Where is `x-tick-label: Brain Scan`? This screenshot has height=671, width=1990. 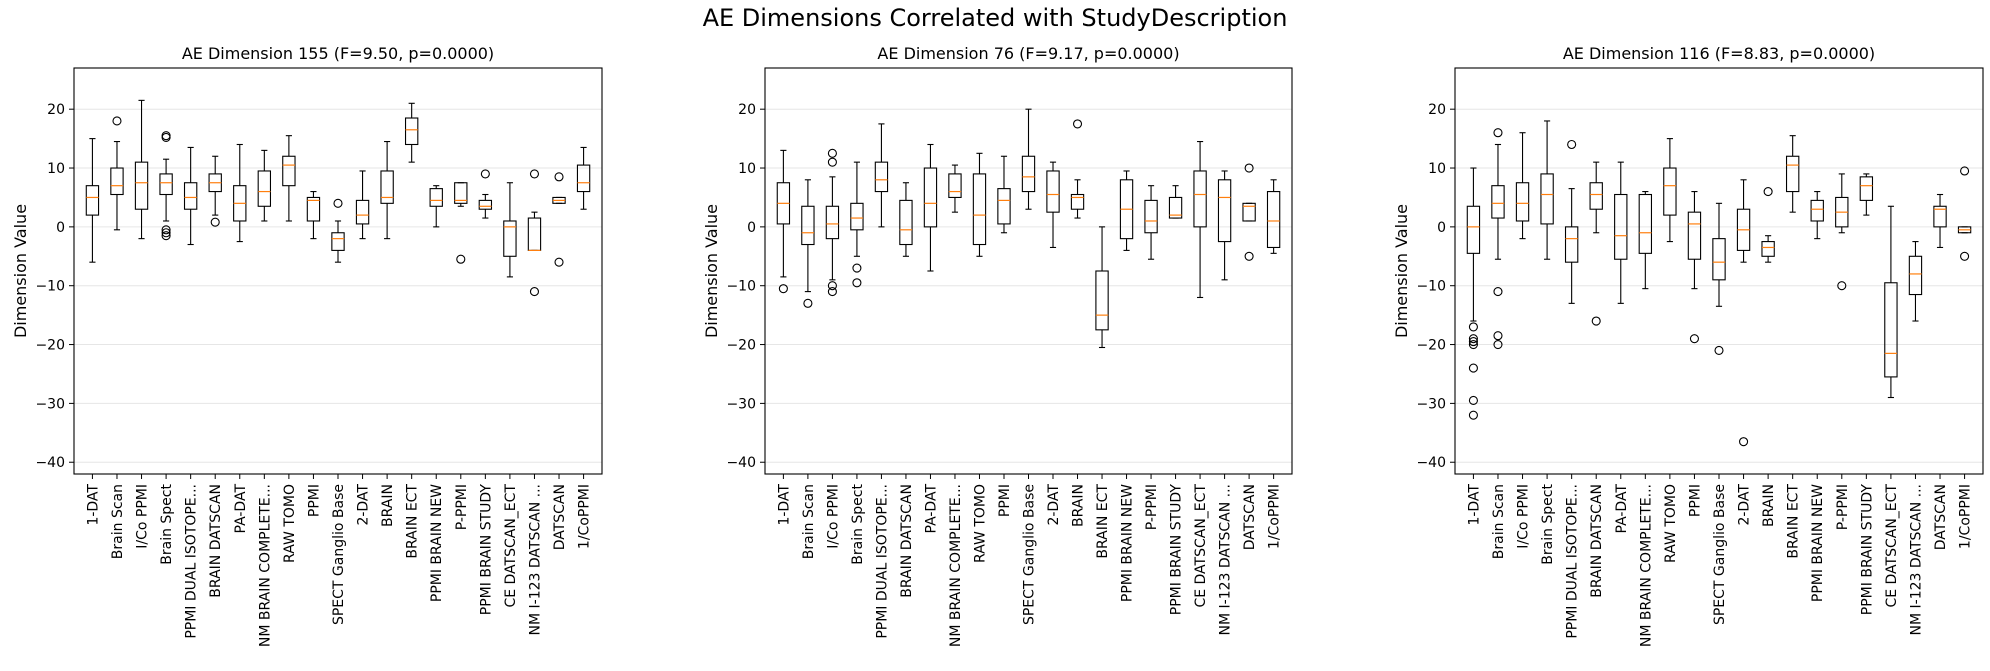 x-tick-label: Brain Scan is located at coordinates (809, 521).